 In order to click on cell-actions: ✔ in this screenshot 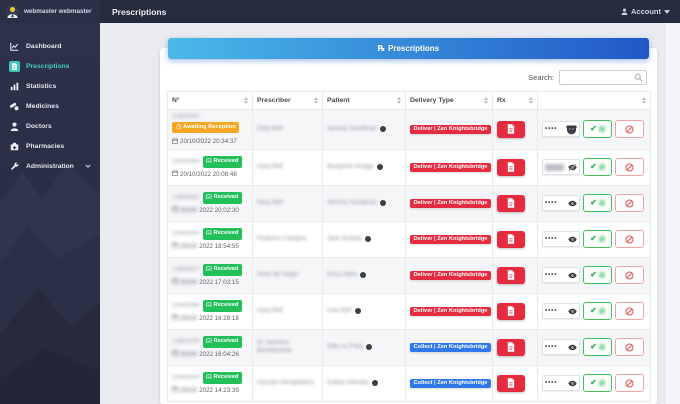, I will do `click(594, 167)`.